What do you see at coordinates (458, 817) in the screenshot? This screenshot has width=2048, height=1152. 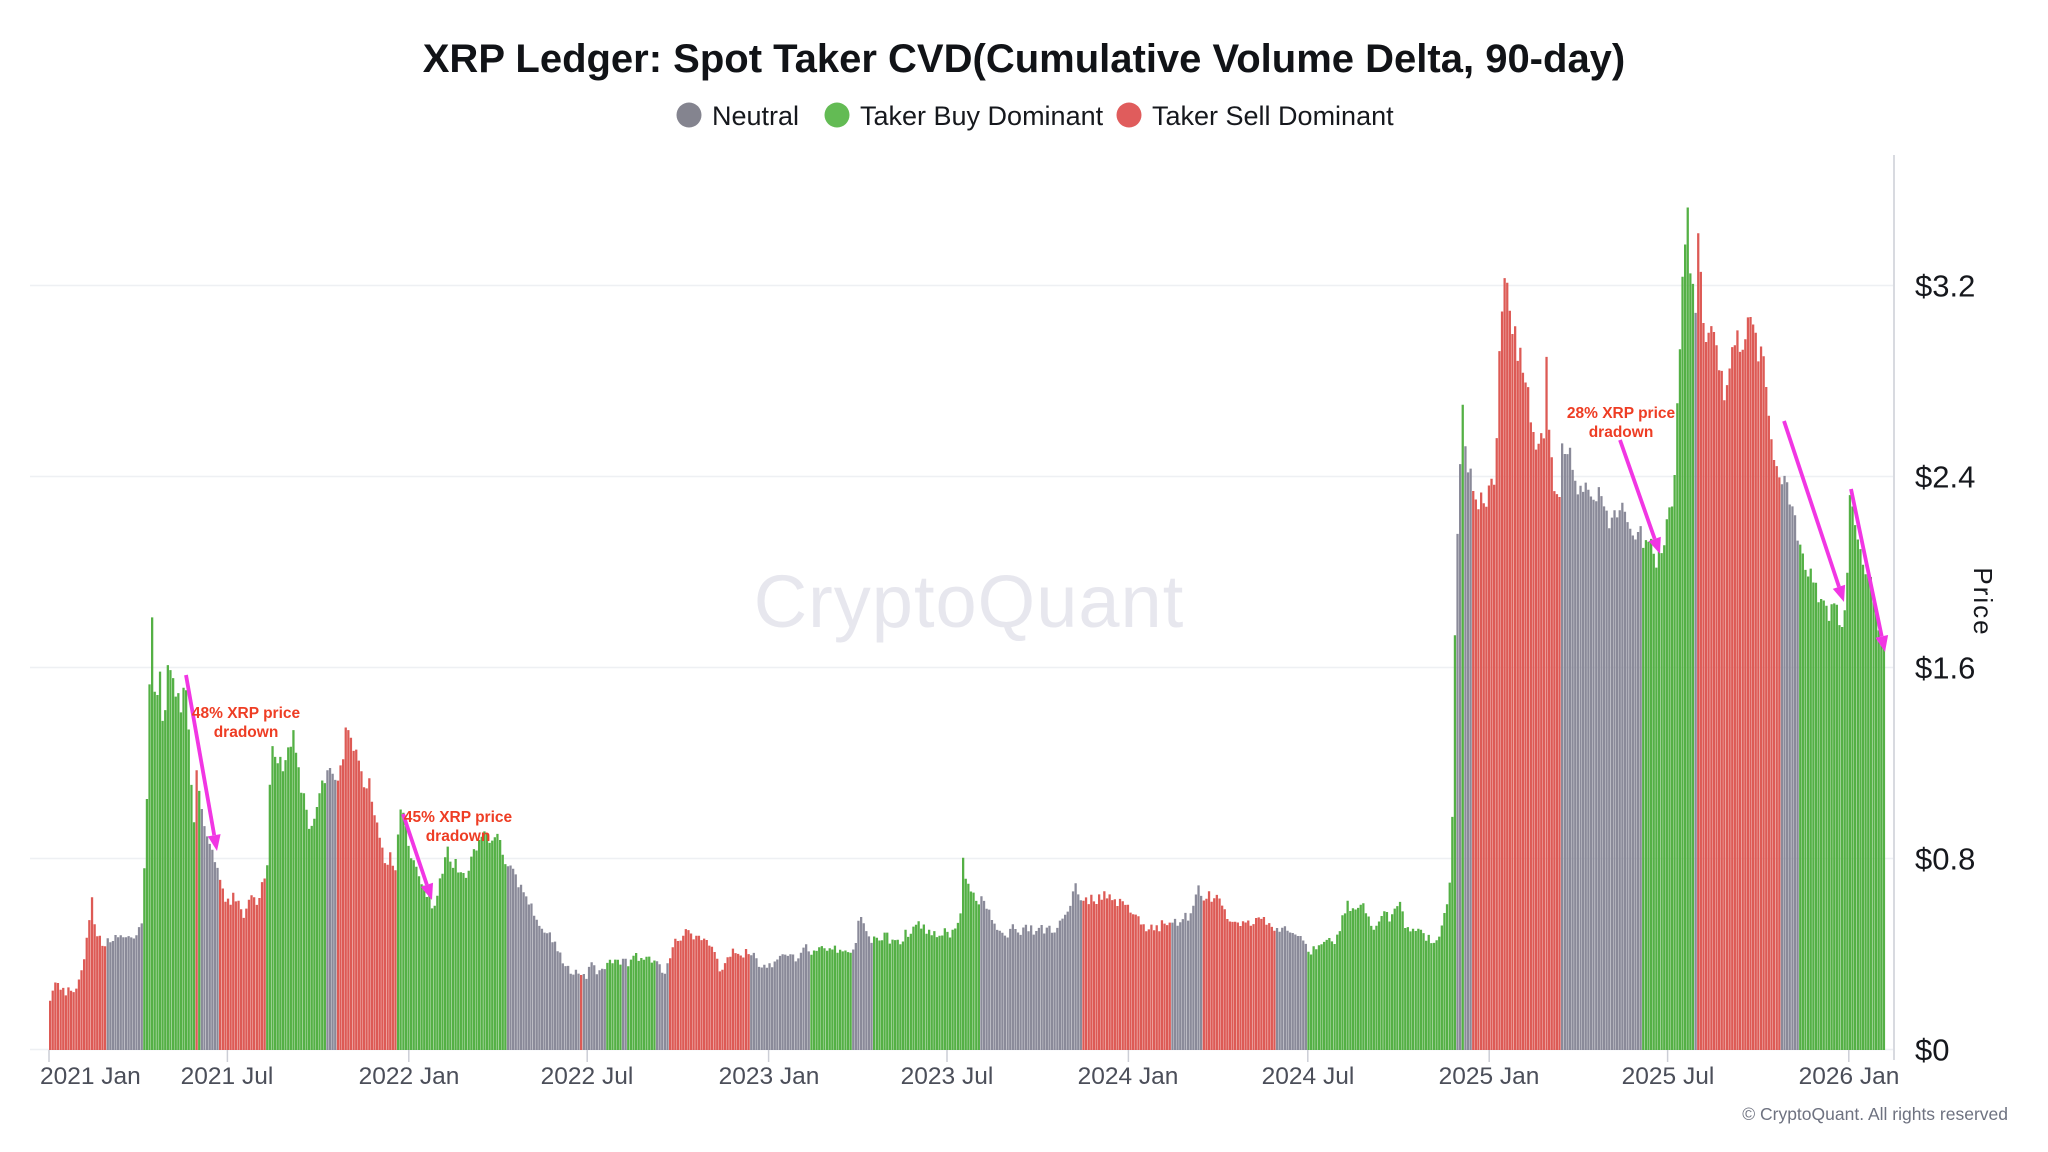 I see `svg-text: 45% XRP price` at bounding box center [458, 817].